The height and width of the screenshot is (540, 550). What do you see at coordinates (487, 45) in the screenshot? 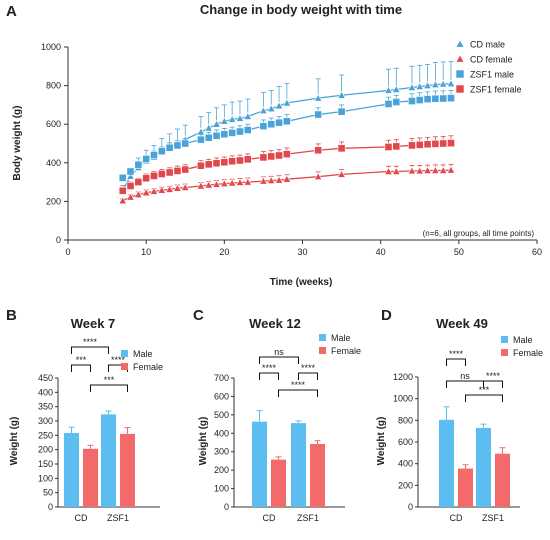
I see `legend-label-cd-male: CD male` at bounding box center [487, 45].